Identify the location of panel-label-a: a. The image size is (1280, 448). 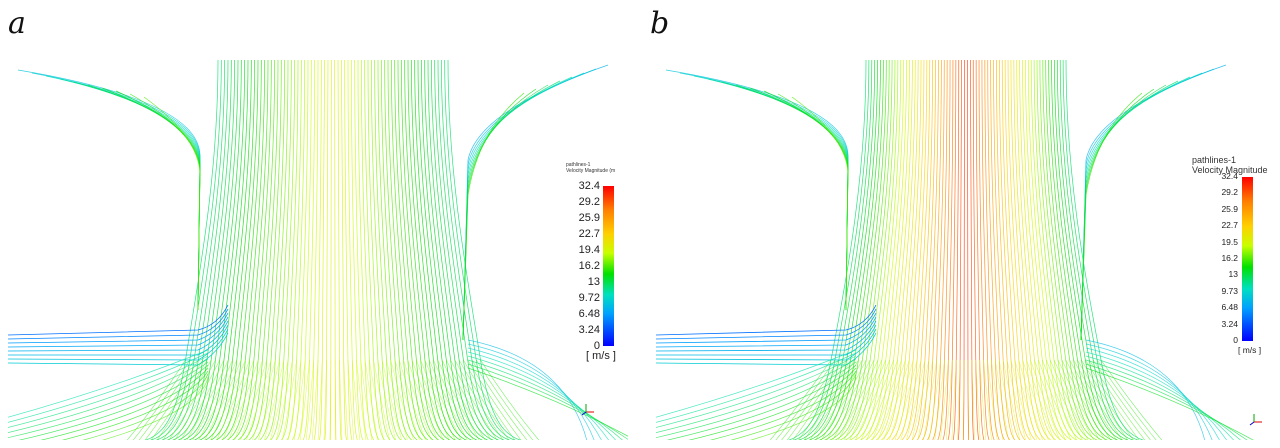
(17, 23).